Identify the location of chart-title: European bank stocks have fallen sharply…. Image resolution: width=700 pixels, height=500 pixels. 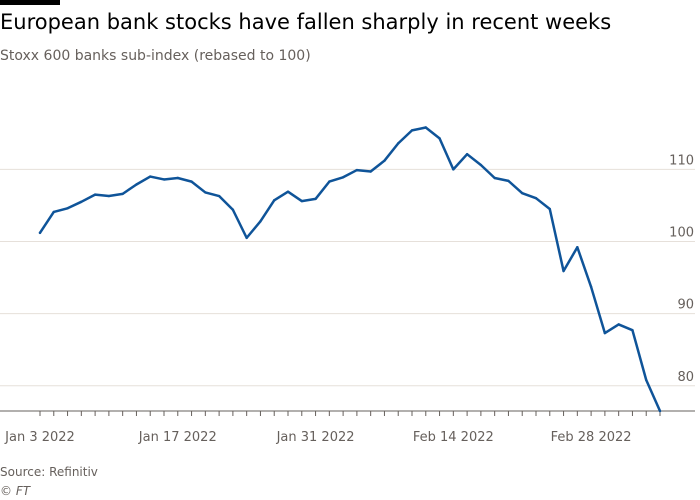
(306, 22).